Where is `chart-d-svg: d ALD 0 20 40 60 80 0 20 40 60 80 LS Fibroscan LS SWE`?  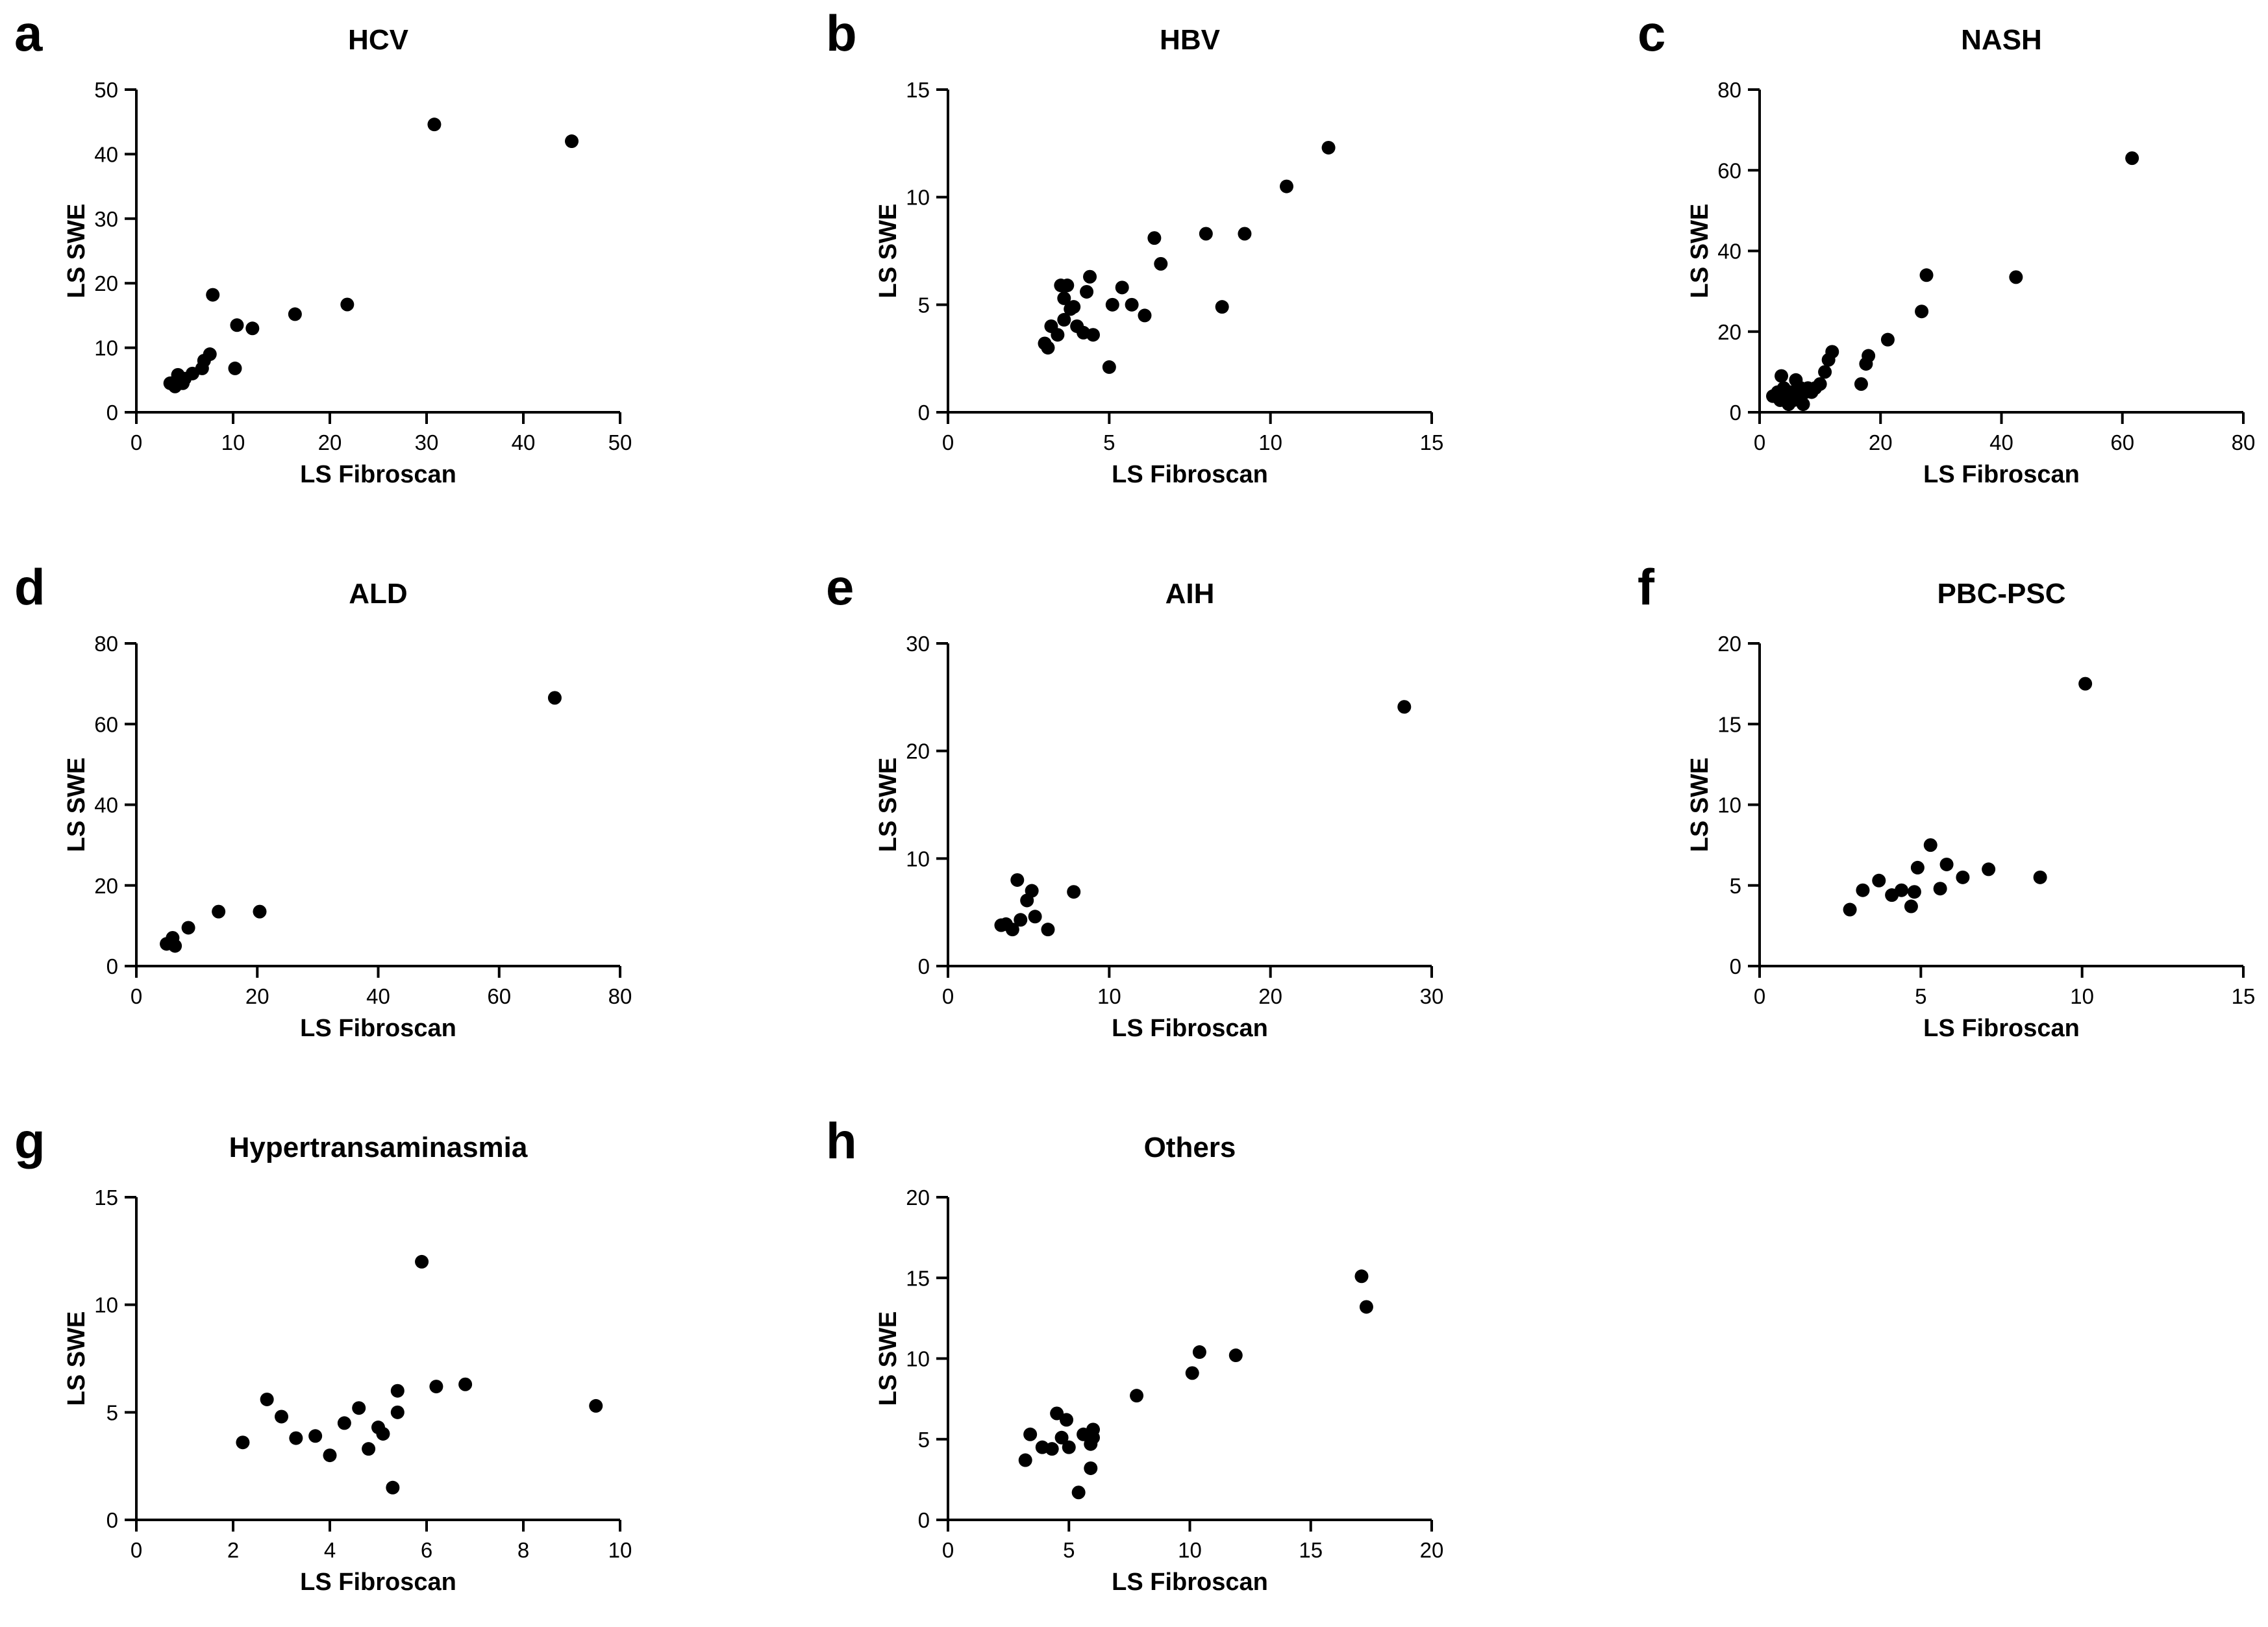
chart-d-svg: d ALD 0 20 40 60 80 0 20 40 60 80 LS Fibroscan LS SWE is located at coordinates (323, 800).